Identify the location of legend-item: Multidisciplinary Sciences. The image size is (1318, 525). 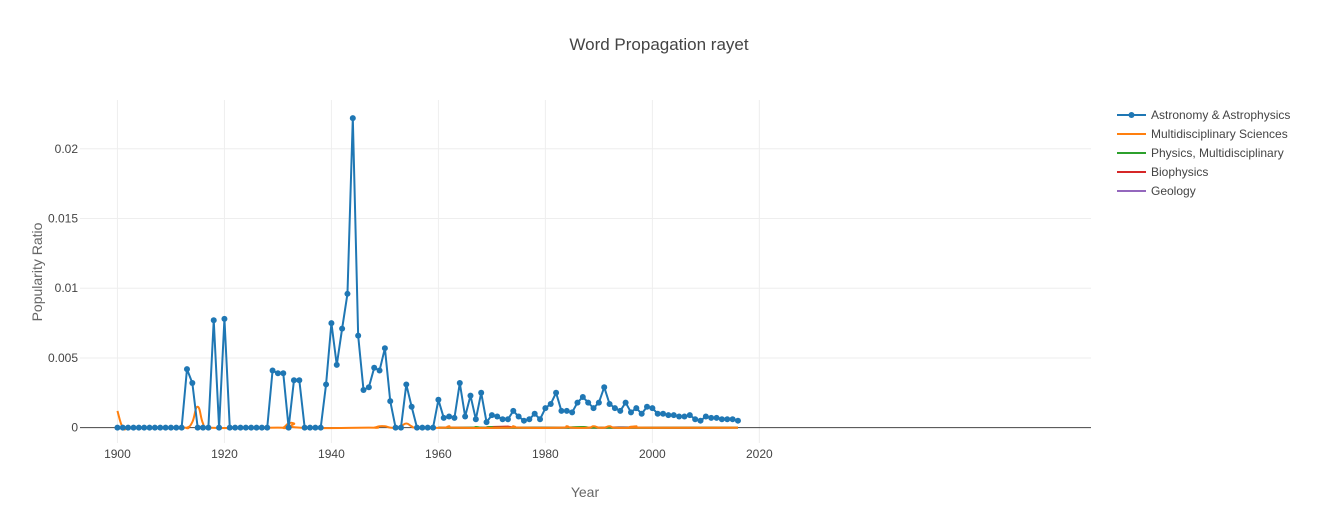
(1202, 134).